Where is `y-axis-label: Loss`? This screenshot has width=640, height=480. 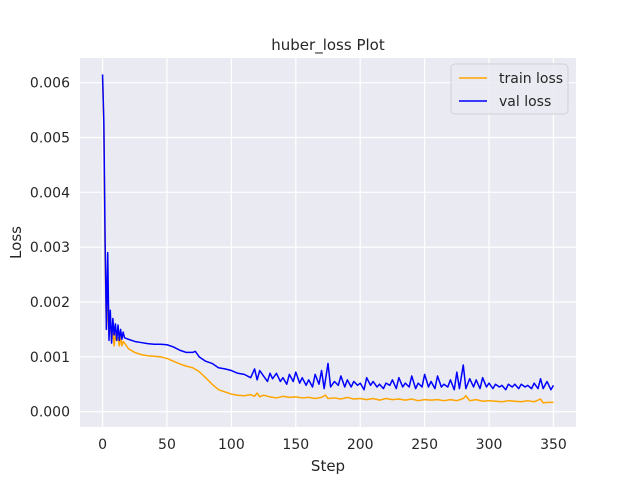 y-axis-label: Loss is located at coordinates (16, 242).